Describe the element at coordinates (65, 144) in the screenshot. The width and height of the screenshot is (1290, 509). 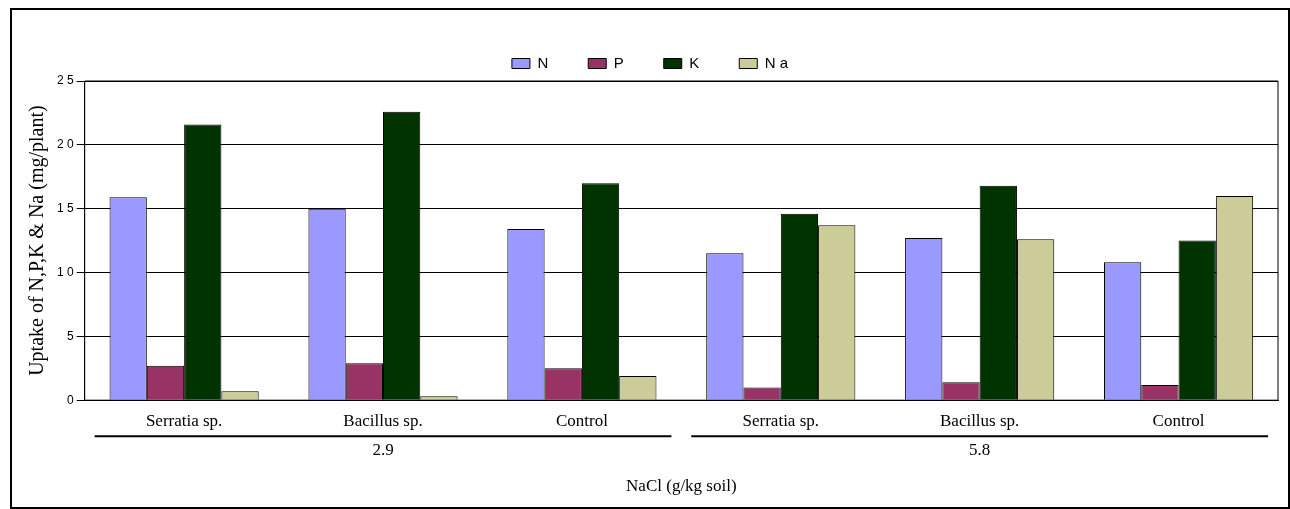
I see `y-tick-label: 2 0` at that location.